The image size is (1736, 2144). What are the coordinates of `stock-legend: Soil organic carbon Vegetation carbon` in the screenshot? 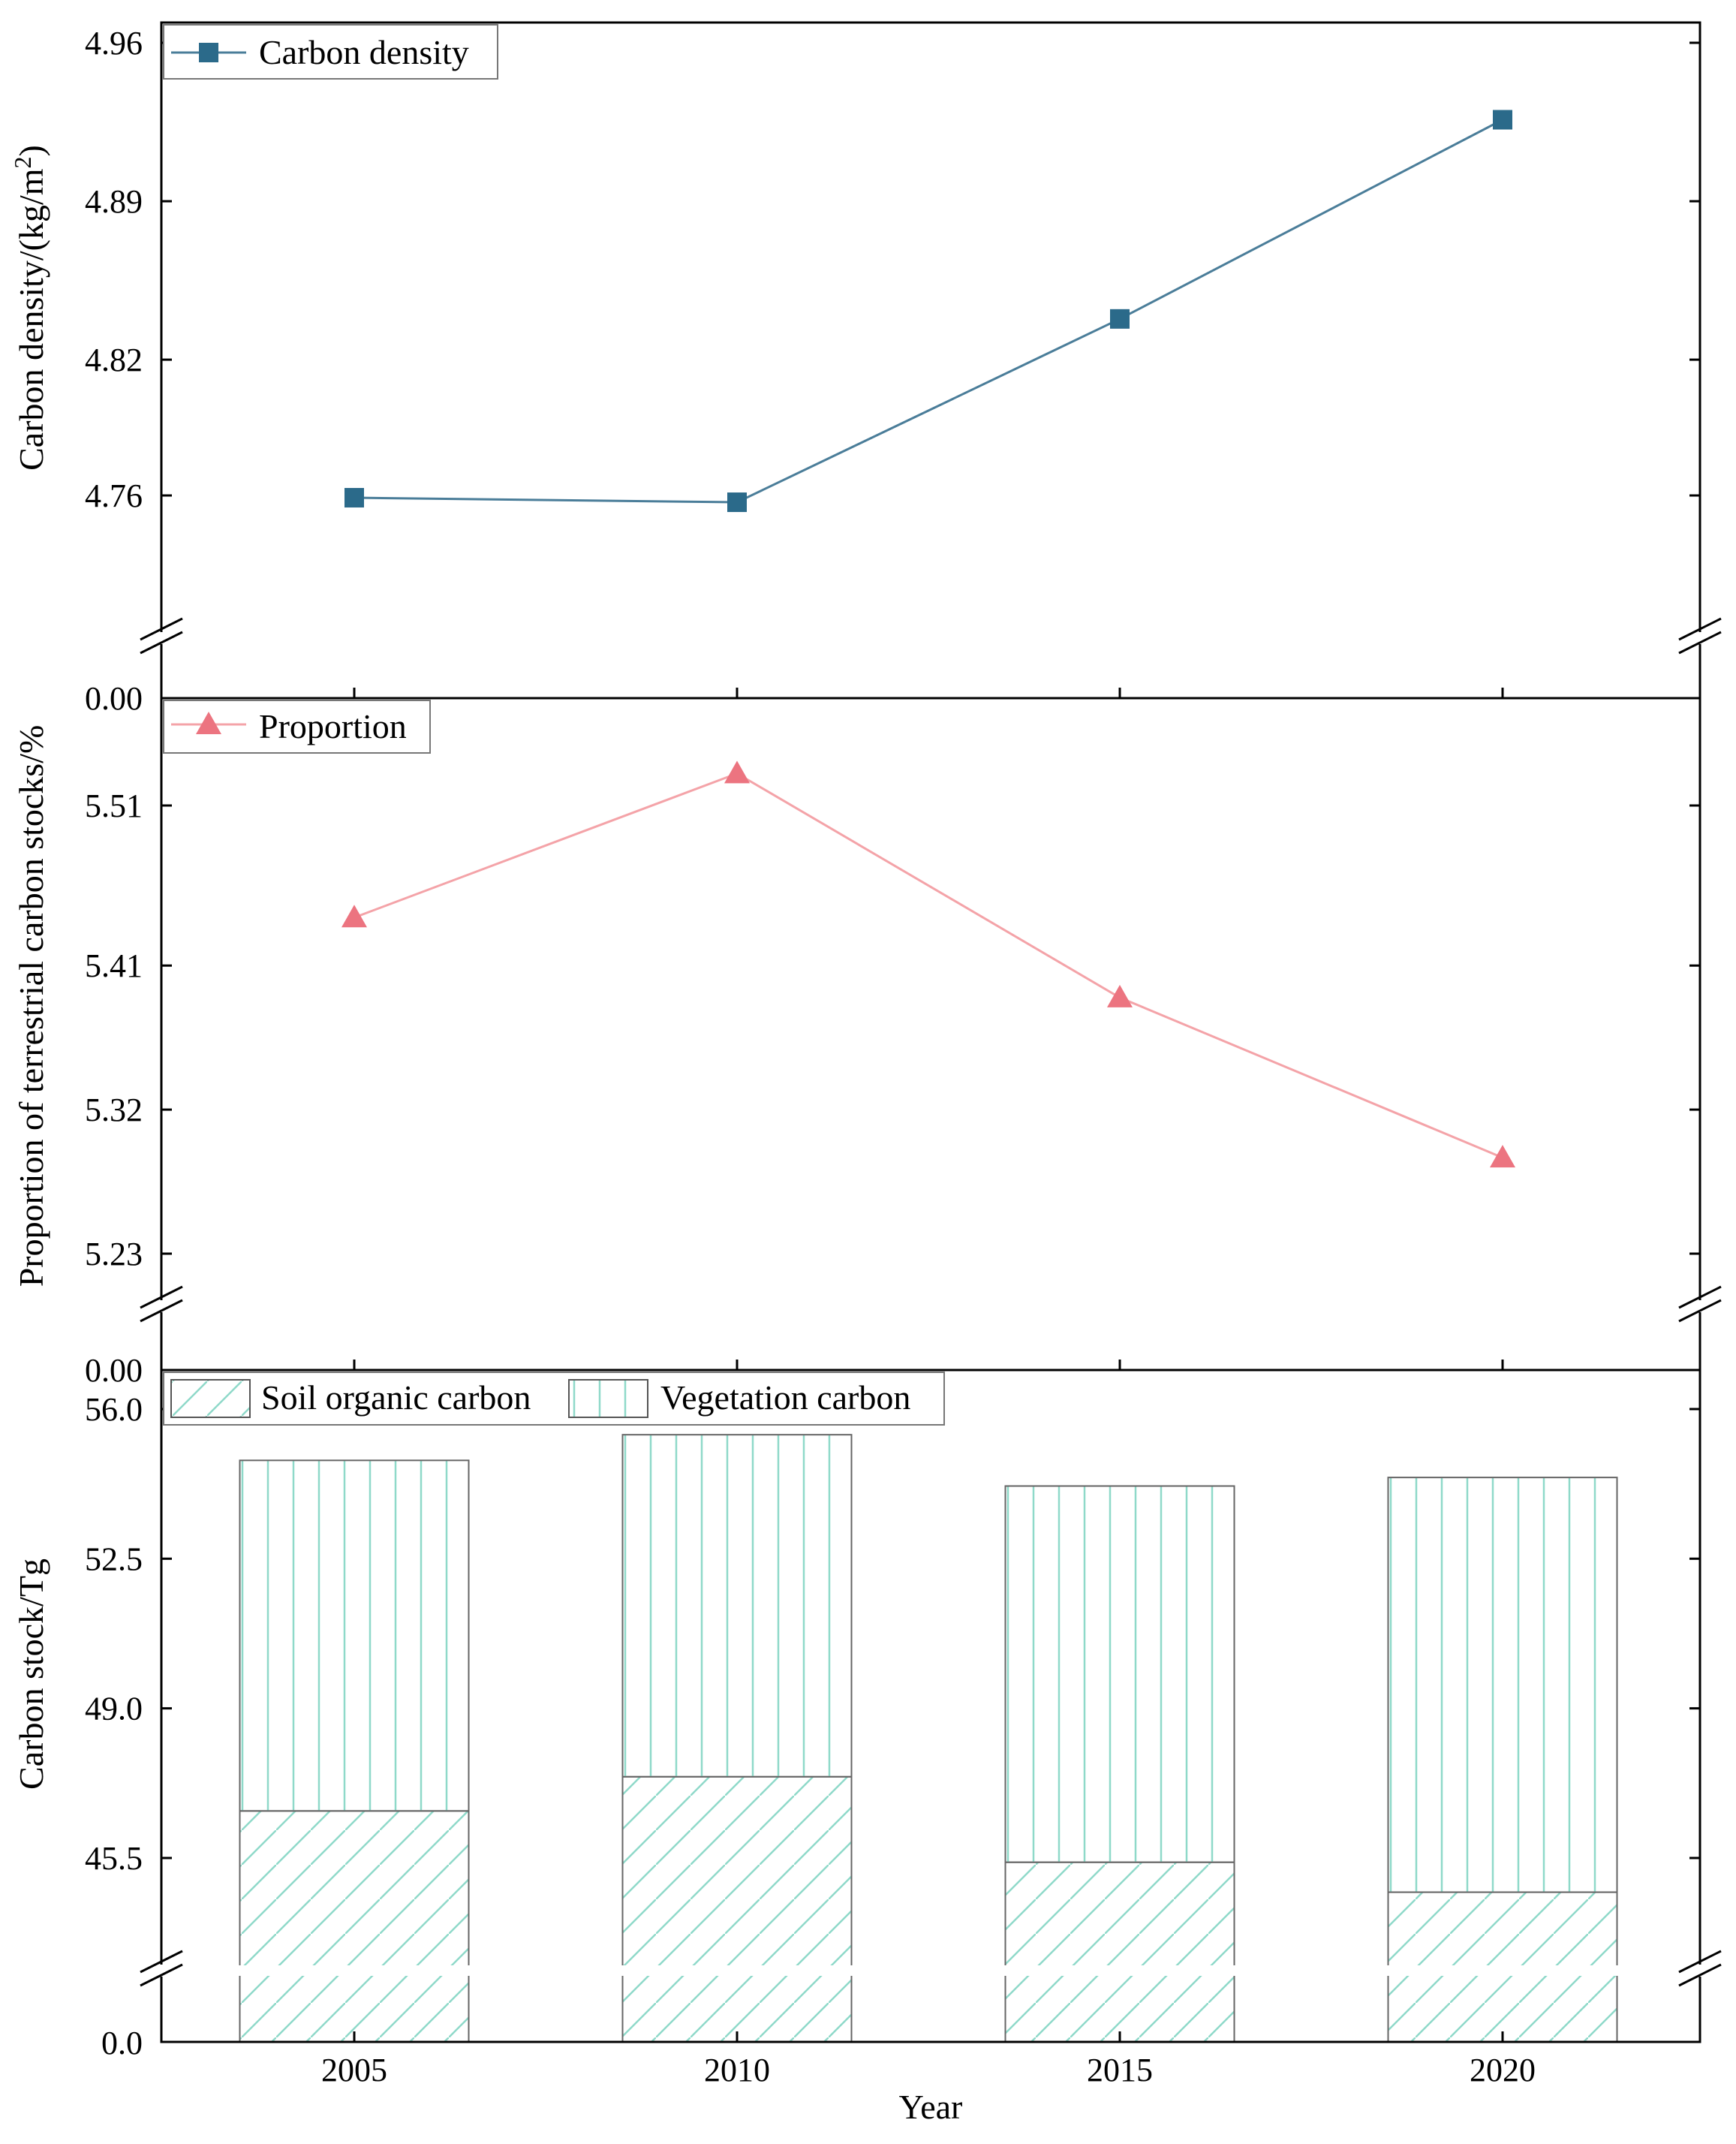 It's located at (554, 1399).